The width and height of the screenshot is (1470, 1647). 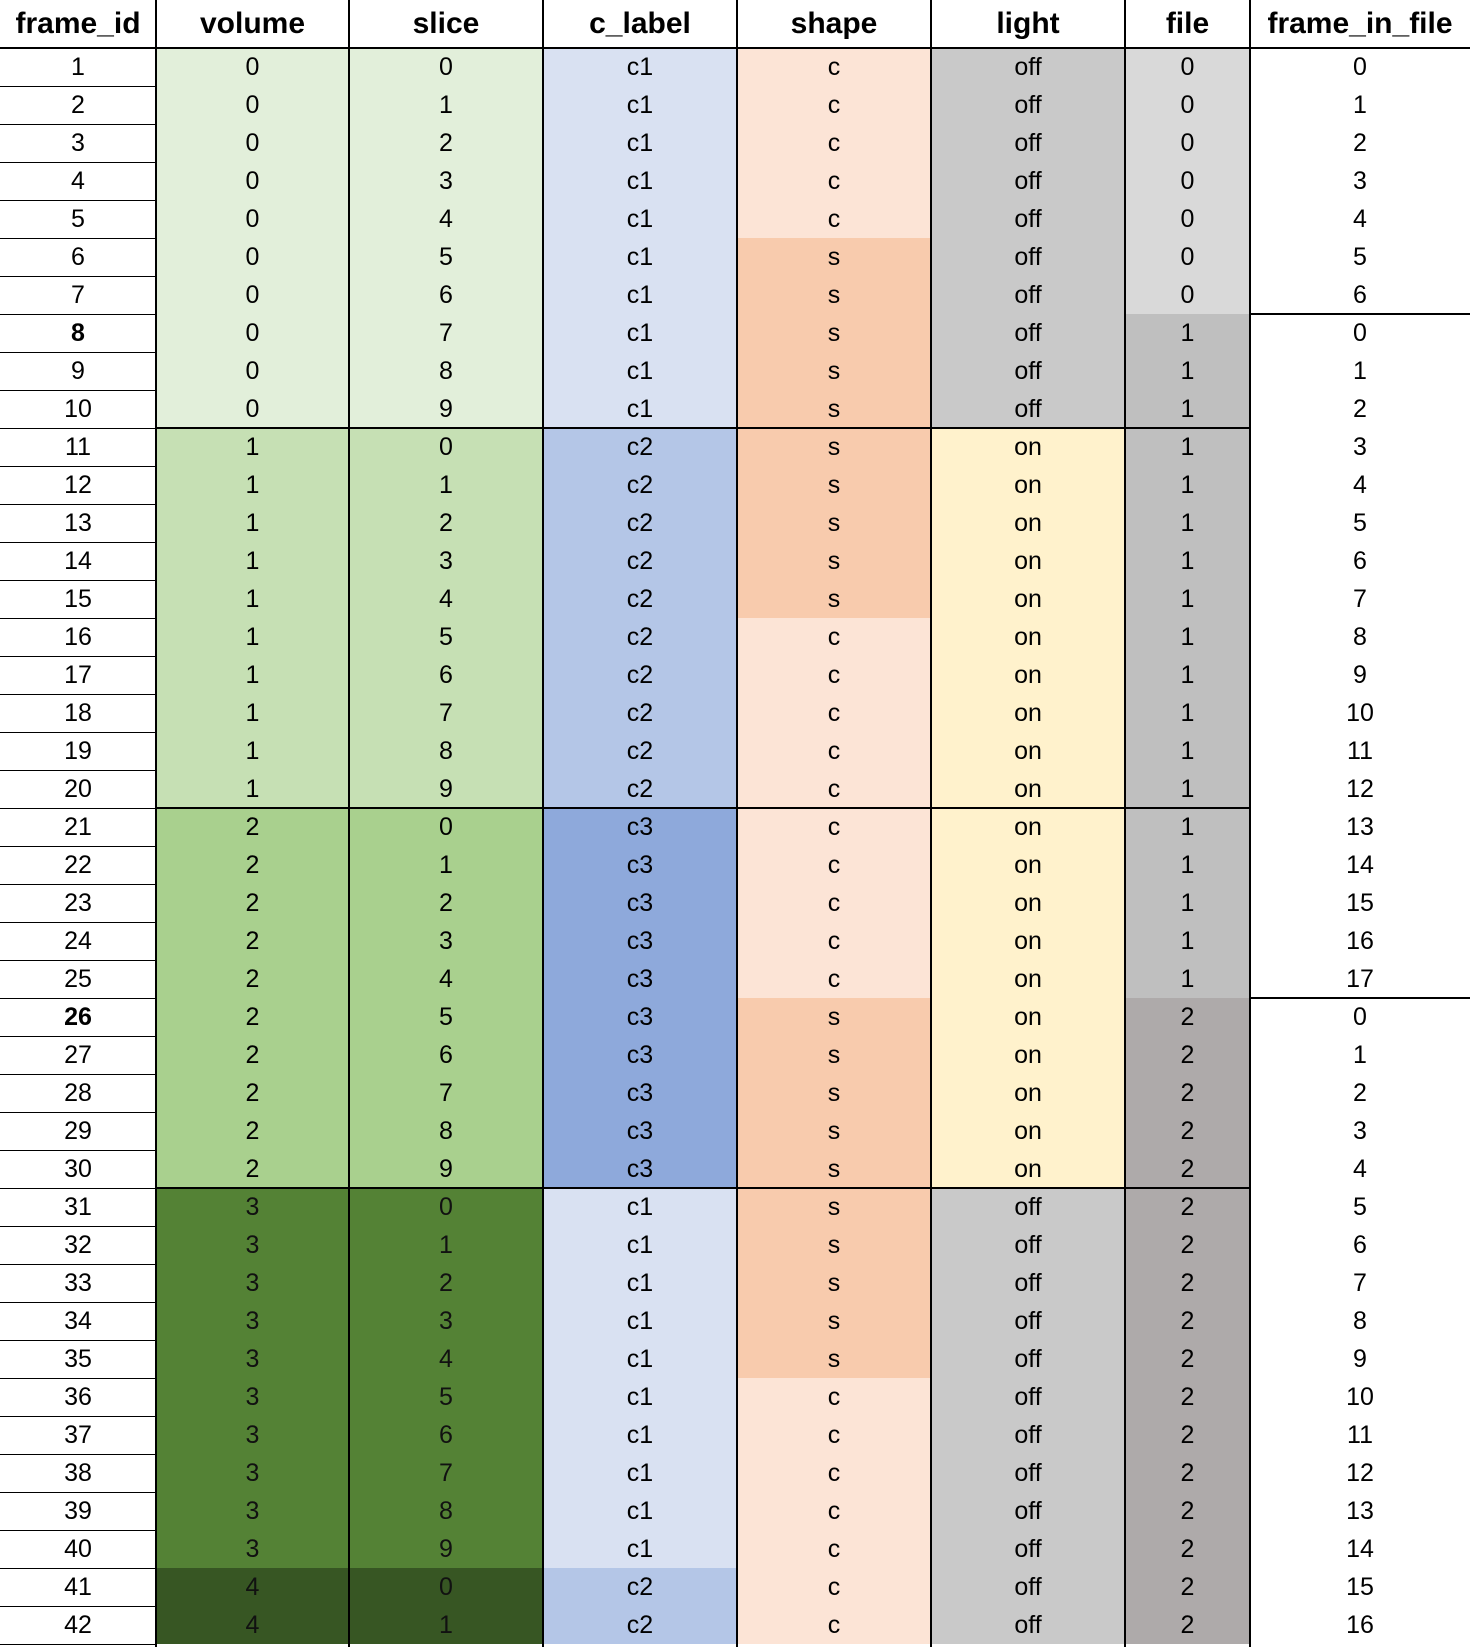 I want to click on cell-frame-id: 8, so click(x=78, y=333).